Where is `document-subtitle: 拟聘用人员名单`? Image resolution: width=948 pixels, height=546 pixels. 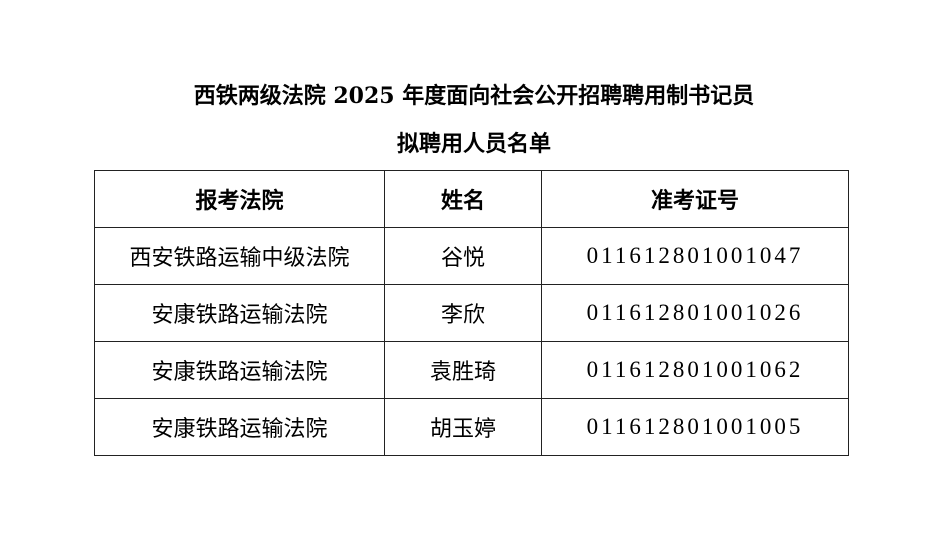
document-subtitle: 拟聘用人员名单 is located at coordinates (473, 144).